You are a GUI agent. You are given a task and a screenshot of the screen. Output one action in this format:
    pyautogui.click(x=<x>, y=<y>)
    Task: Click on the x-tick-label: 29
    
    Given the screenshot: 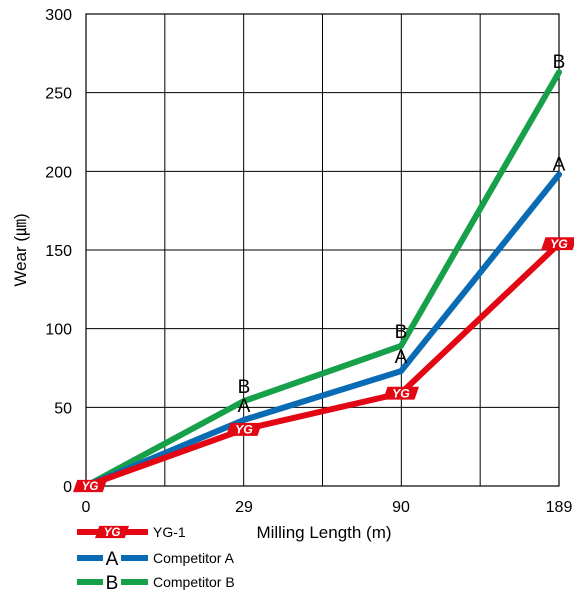 What is the action you would take?
    pyautogui.click(x=244, y=507)
    